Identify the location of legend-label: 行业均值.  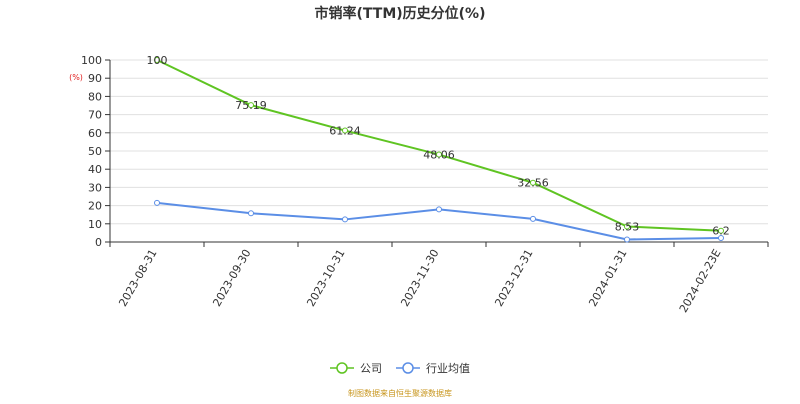
(448, 368).